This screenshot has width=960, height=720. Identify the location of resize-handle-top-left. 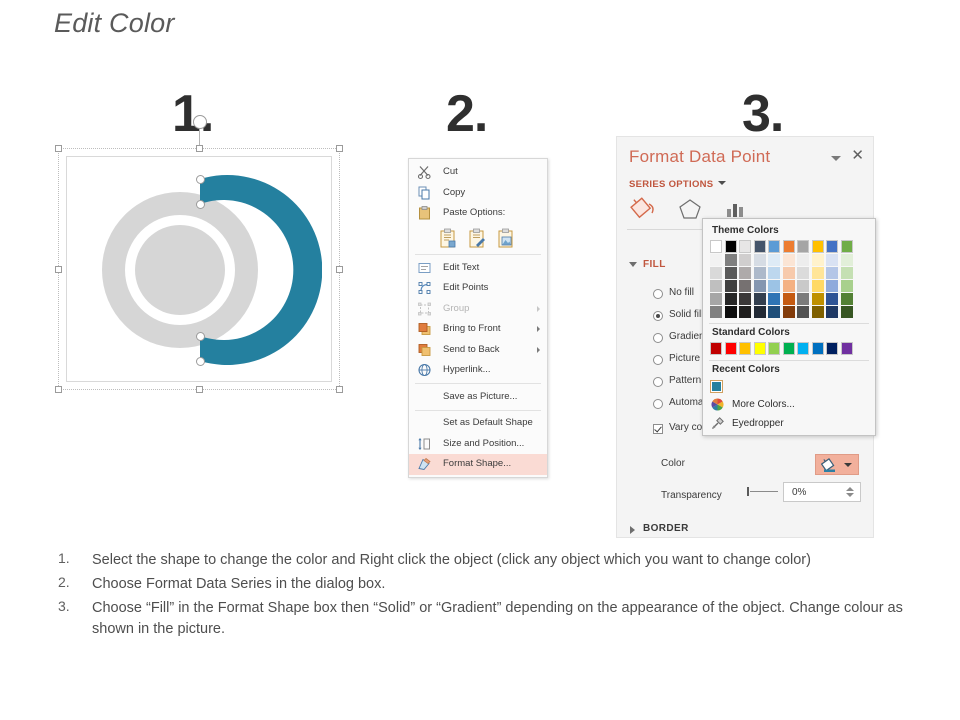
(58, 148).